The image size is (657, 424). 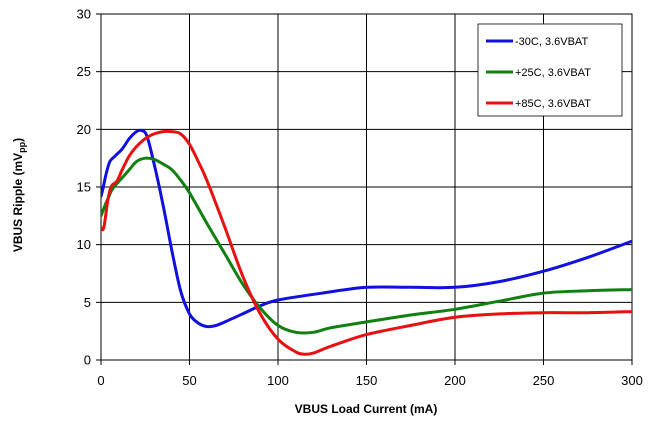 I want to click on legend-box, so click(x=550, y=70).